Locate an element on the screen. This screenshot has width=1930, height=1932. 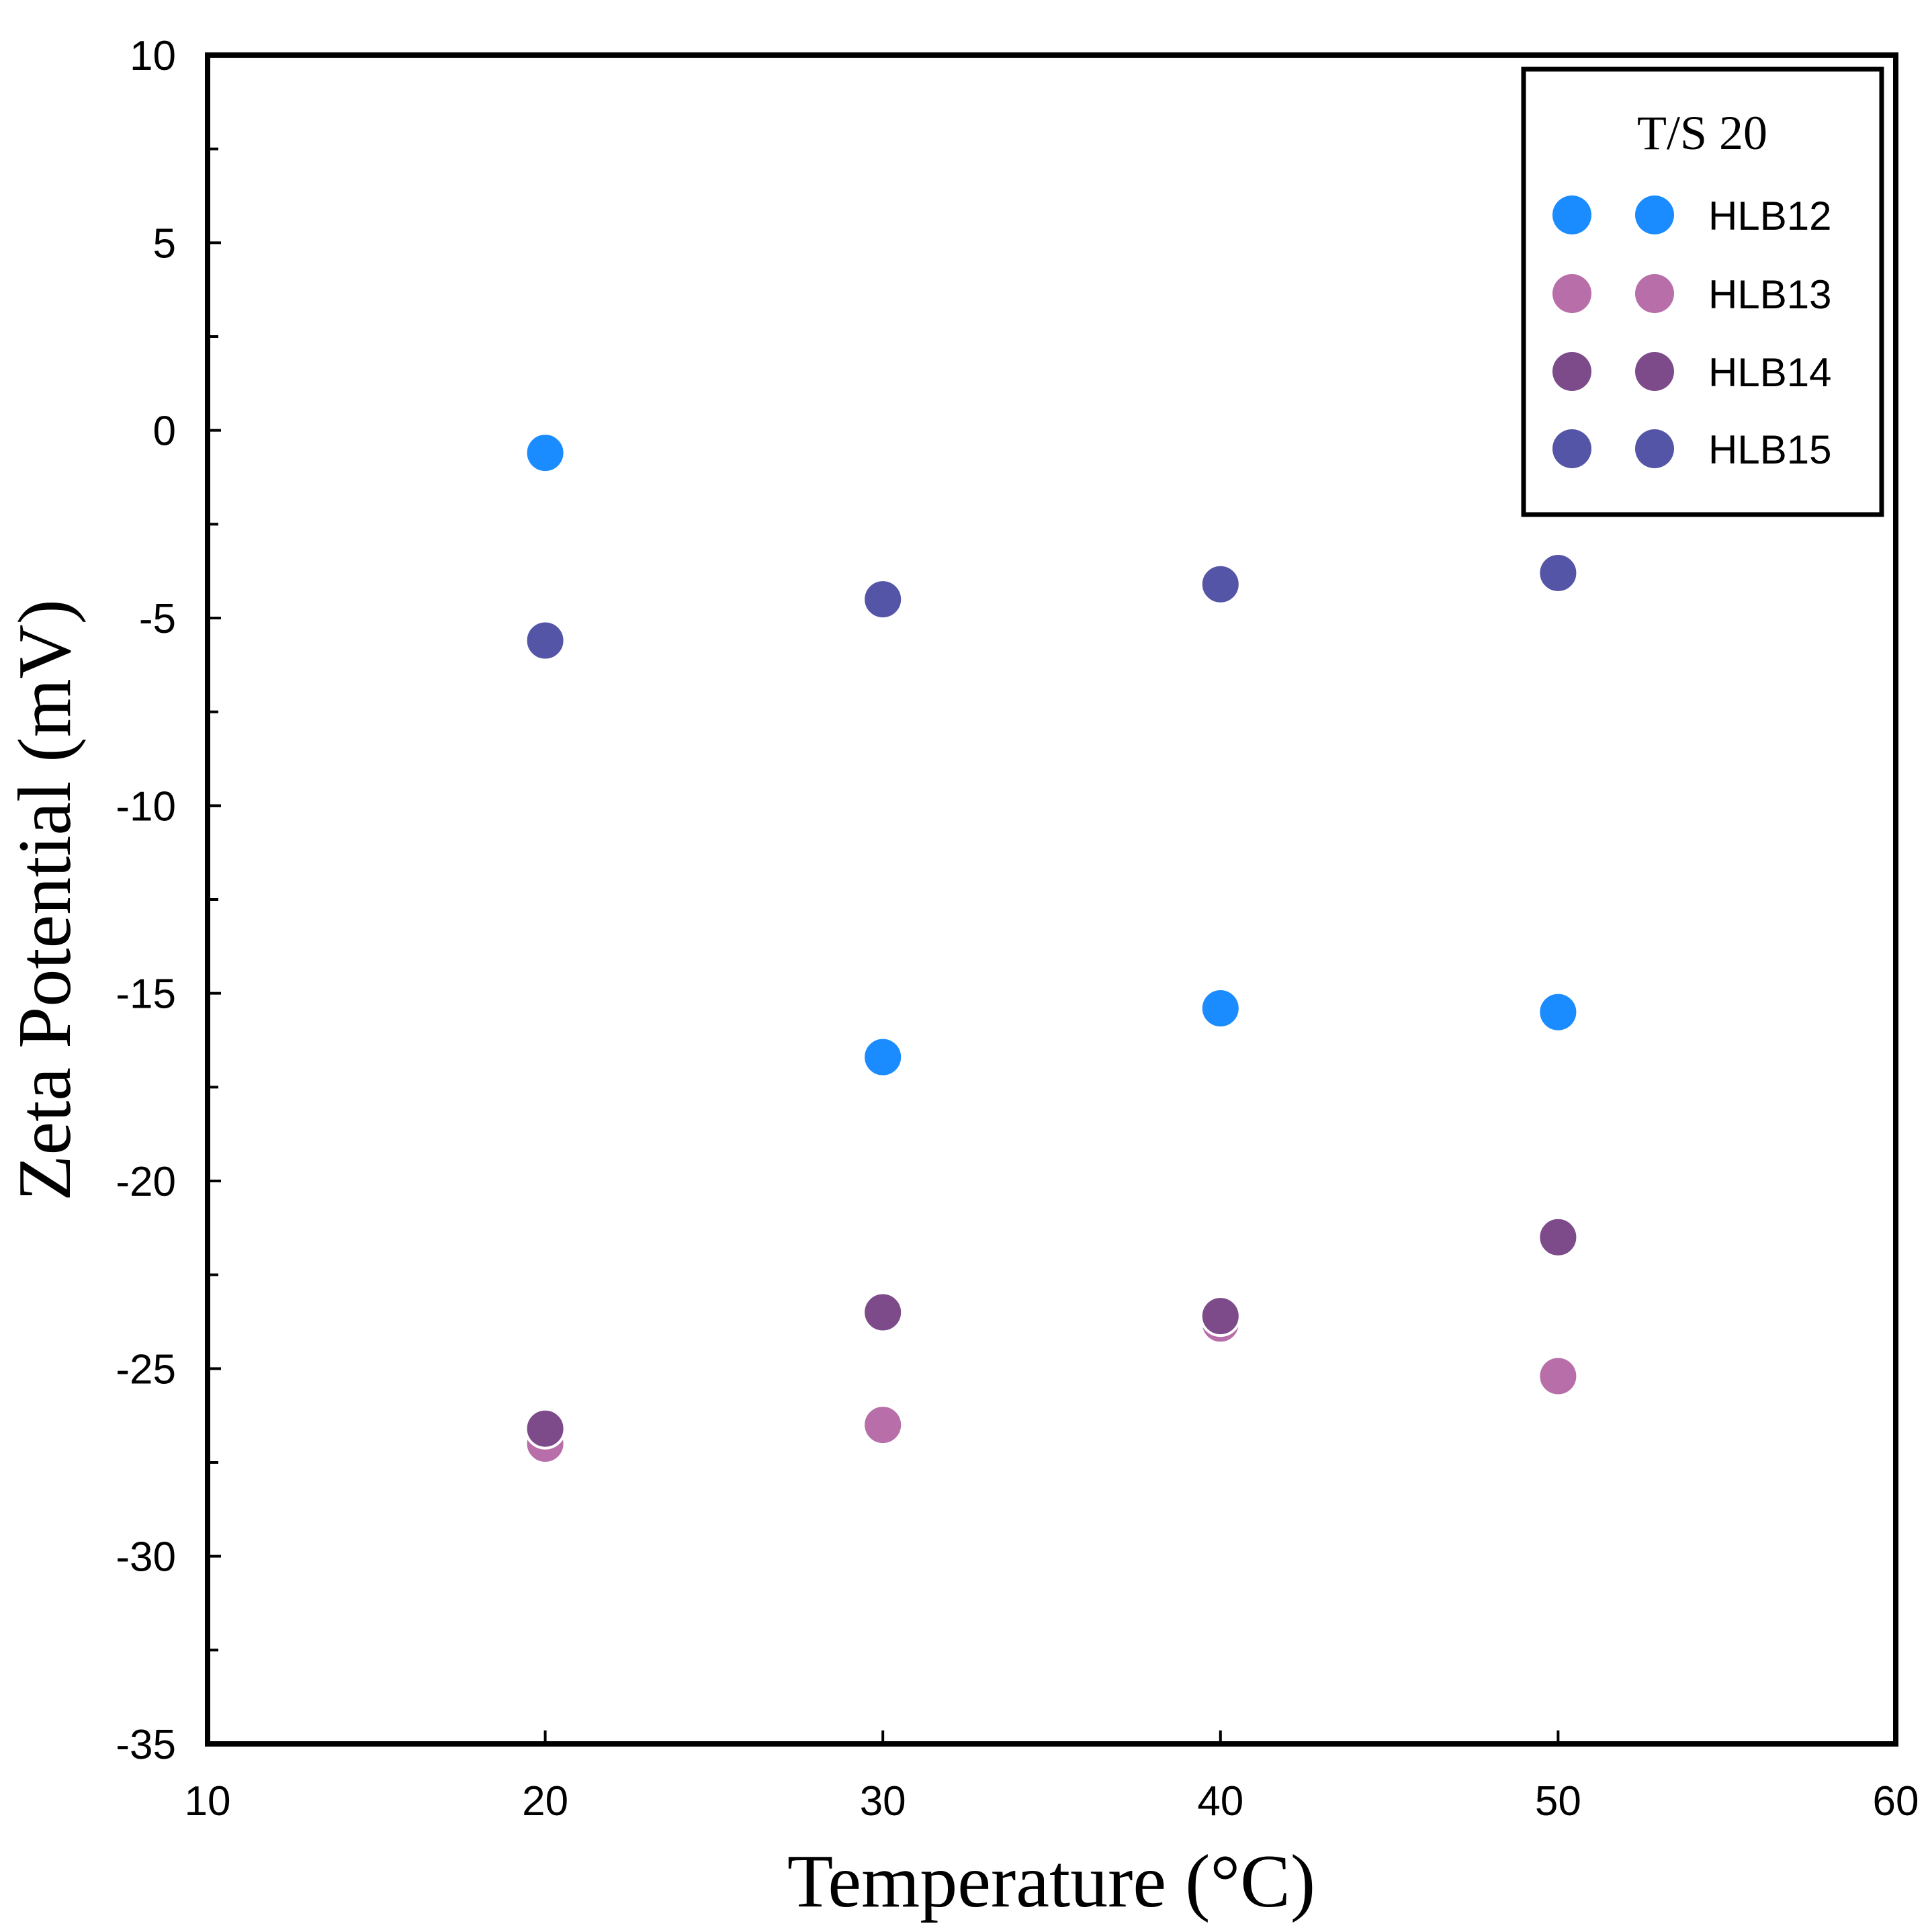
y-tick-label: 10 is located at coordinates (153, 56).